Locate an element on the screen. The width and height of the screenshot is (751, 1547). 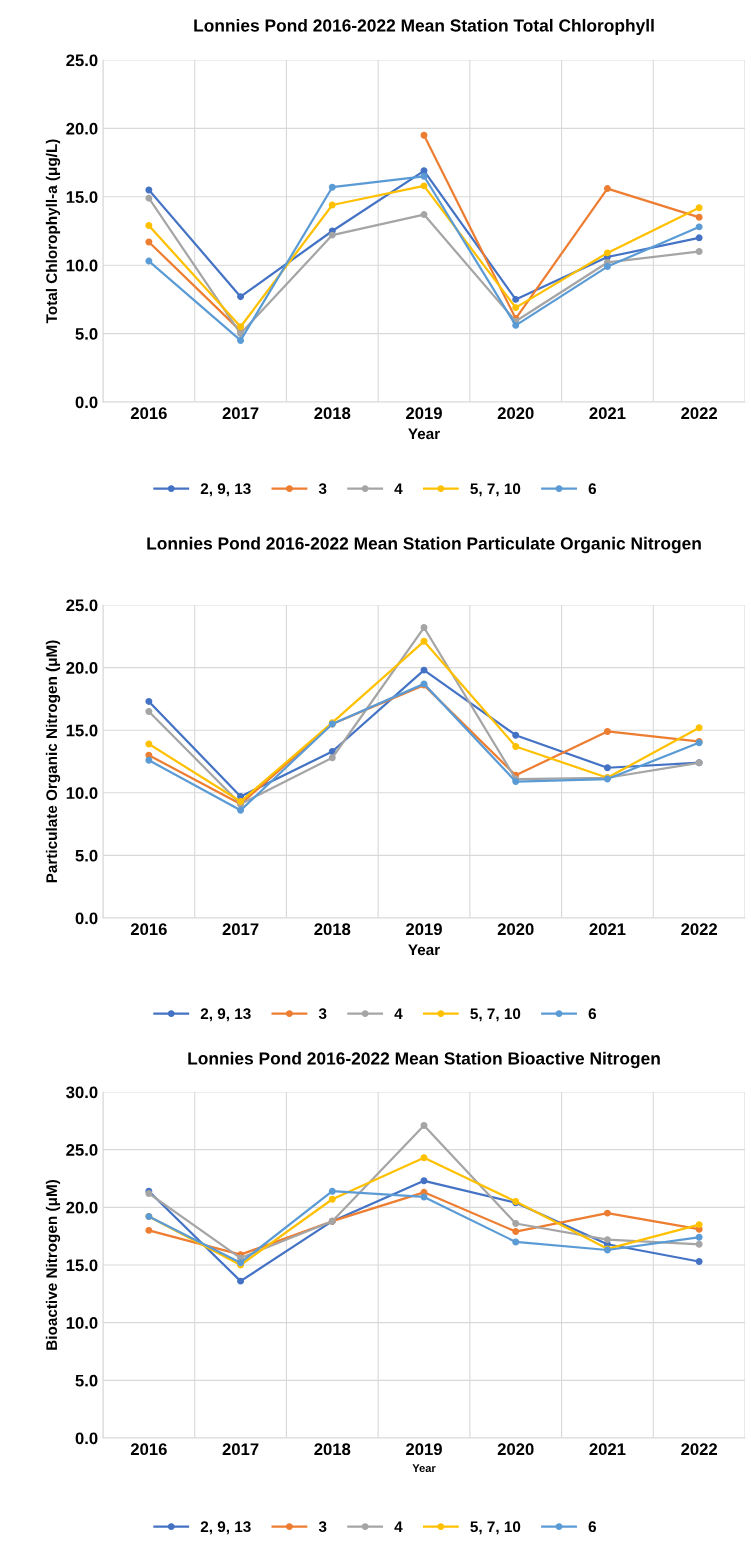
chart-title: Lonnies Pond 2016-2022 Mean Station Bioactive Nitrogen is located at coordinates (424, 1060).